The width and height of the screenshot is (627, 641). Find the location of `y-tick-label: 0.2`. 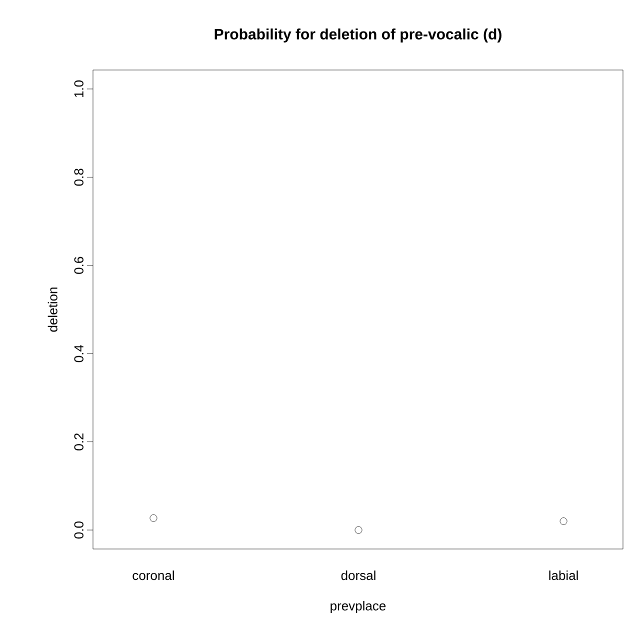

y-tick-label: 0.2 is located at coordinates (79, 441).